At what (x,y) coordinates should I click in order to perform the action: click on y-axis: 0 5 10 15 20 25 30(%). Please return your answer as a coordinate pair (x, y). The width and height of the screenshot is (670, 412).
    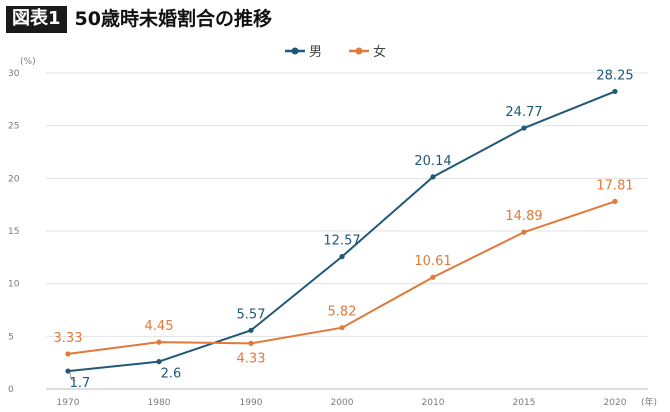
    Looking at the image, I should click on (22, 226).